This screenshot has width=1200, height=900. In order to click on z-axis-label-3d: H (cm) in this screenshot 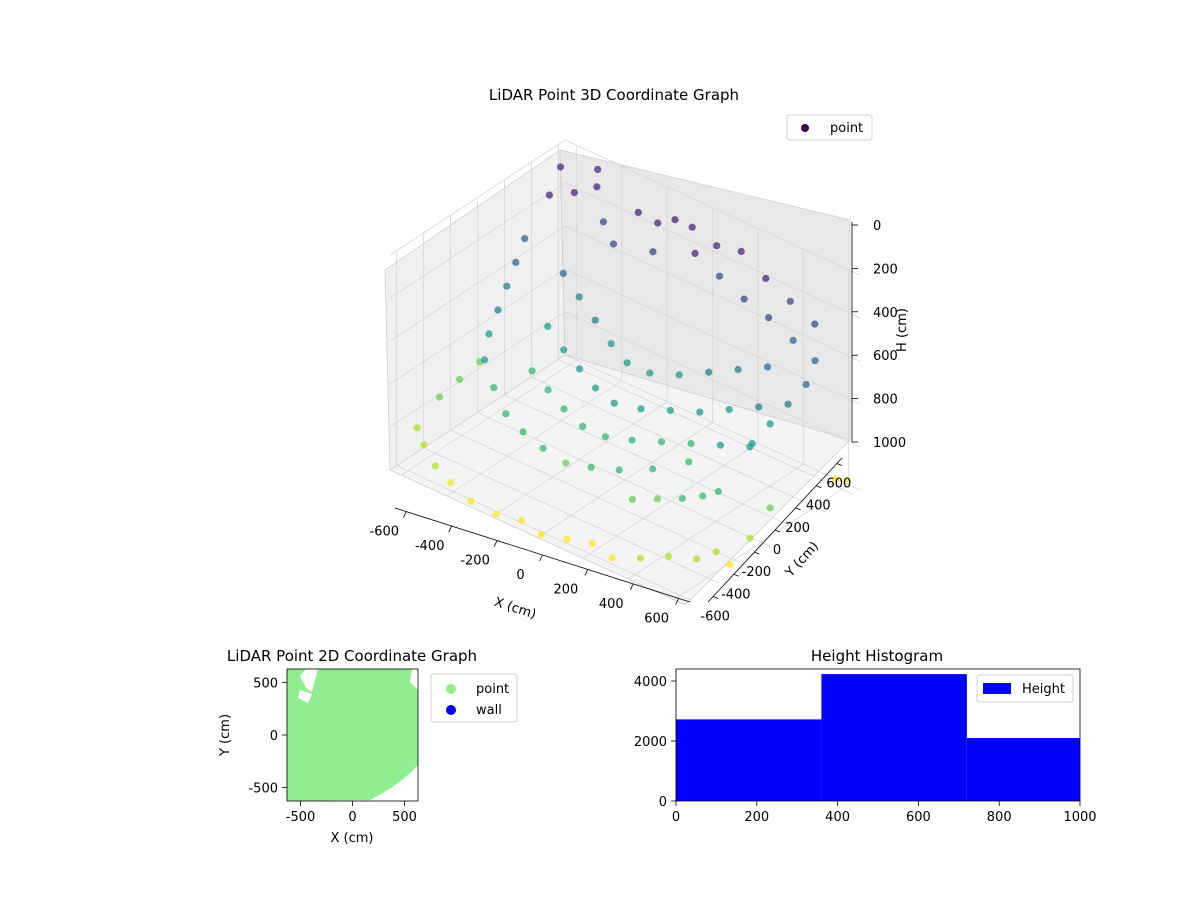, I will do `click(902, 330)`.